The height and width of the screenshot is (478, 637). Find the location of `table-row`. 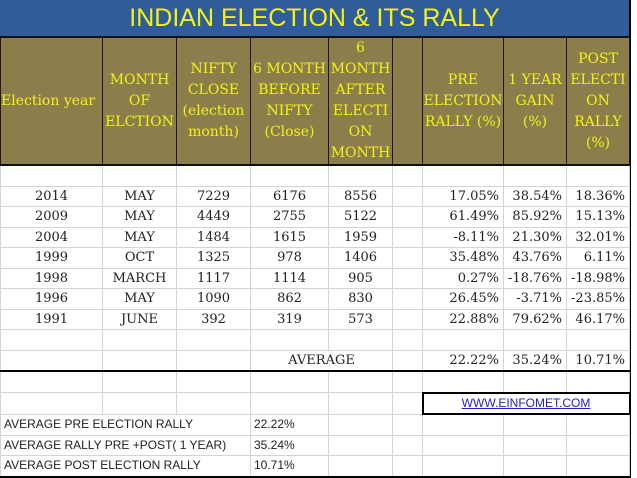

table-row is located at coordinates (315, 381).